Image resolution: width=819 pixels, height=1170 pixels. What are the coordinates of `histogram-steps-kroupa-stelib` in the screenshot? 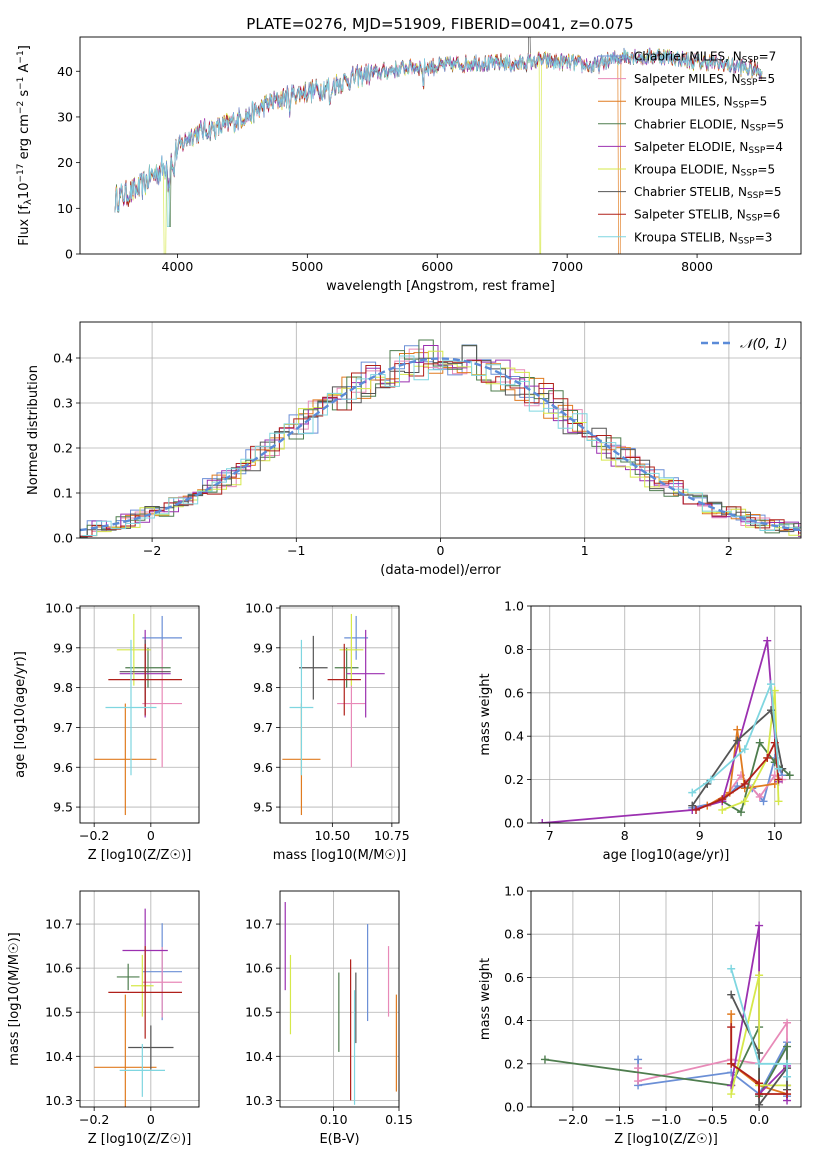 It's located at (441, 445).